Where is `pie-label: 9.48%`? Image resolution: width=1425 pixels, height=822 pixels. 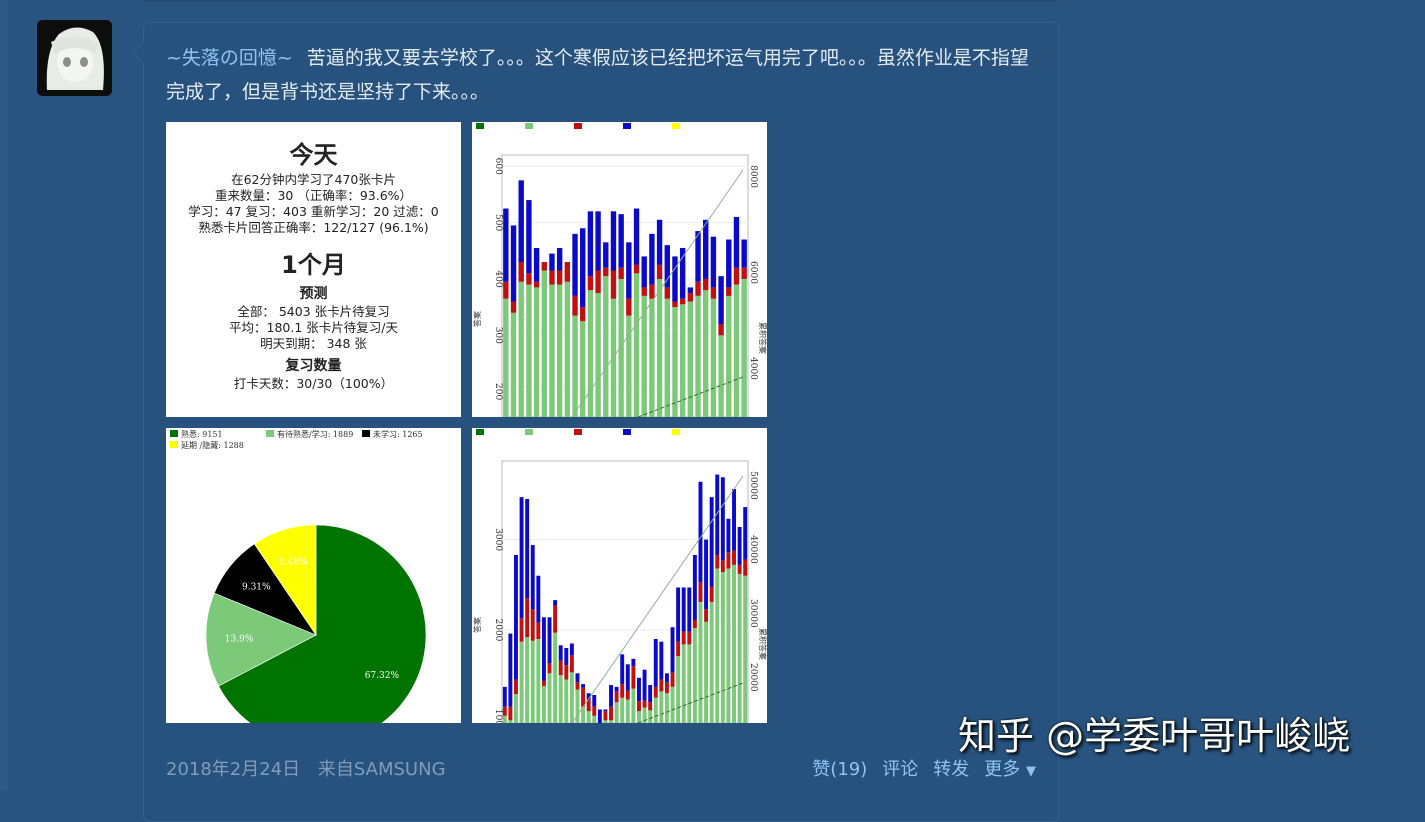
pie-label: 9.48% is located at coordinates (293, 562).